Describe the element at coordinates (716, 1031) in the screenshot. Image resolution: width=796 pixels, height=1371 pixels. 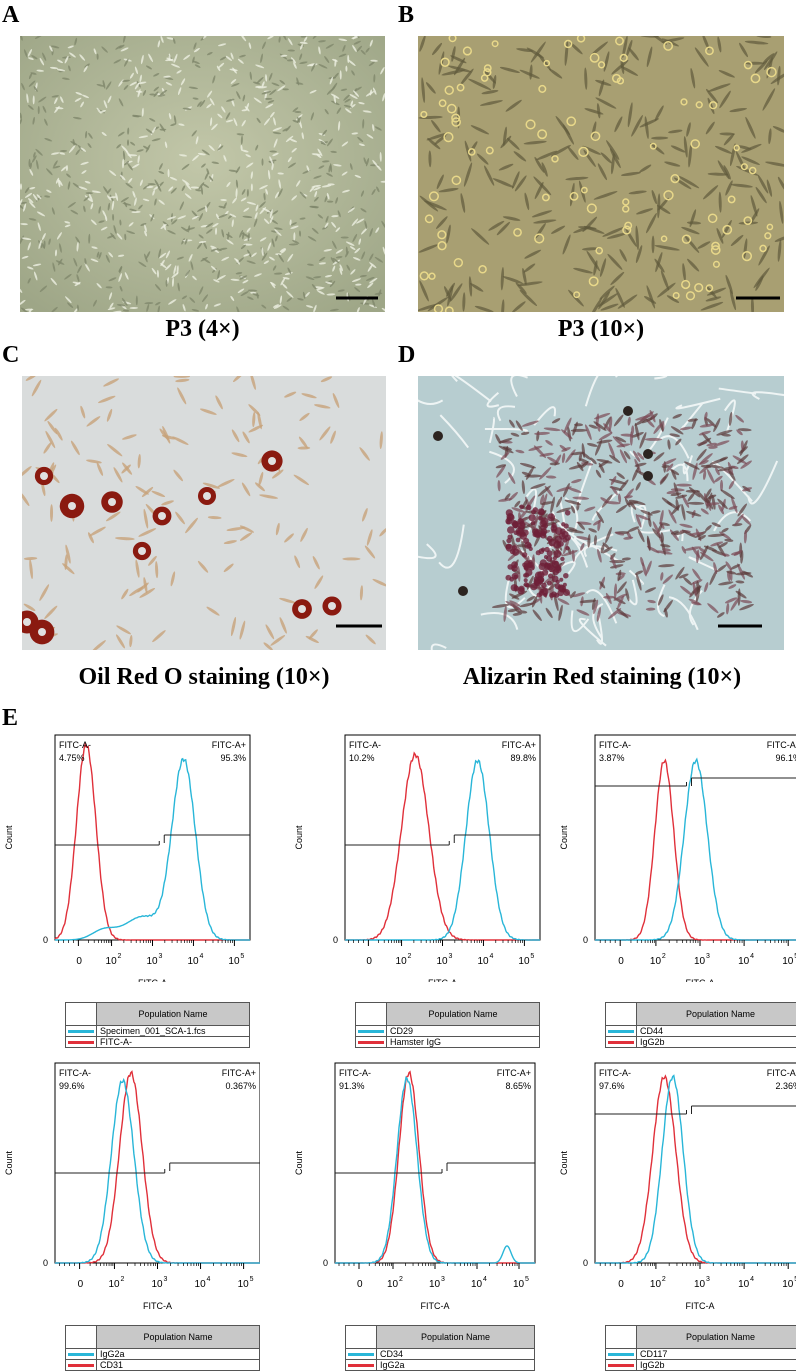
I see `legend-sample-name: CD44` at that location.